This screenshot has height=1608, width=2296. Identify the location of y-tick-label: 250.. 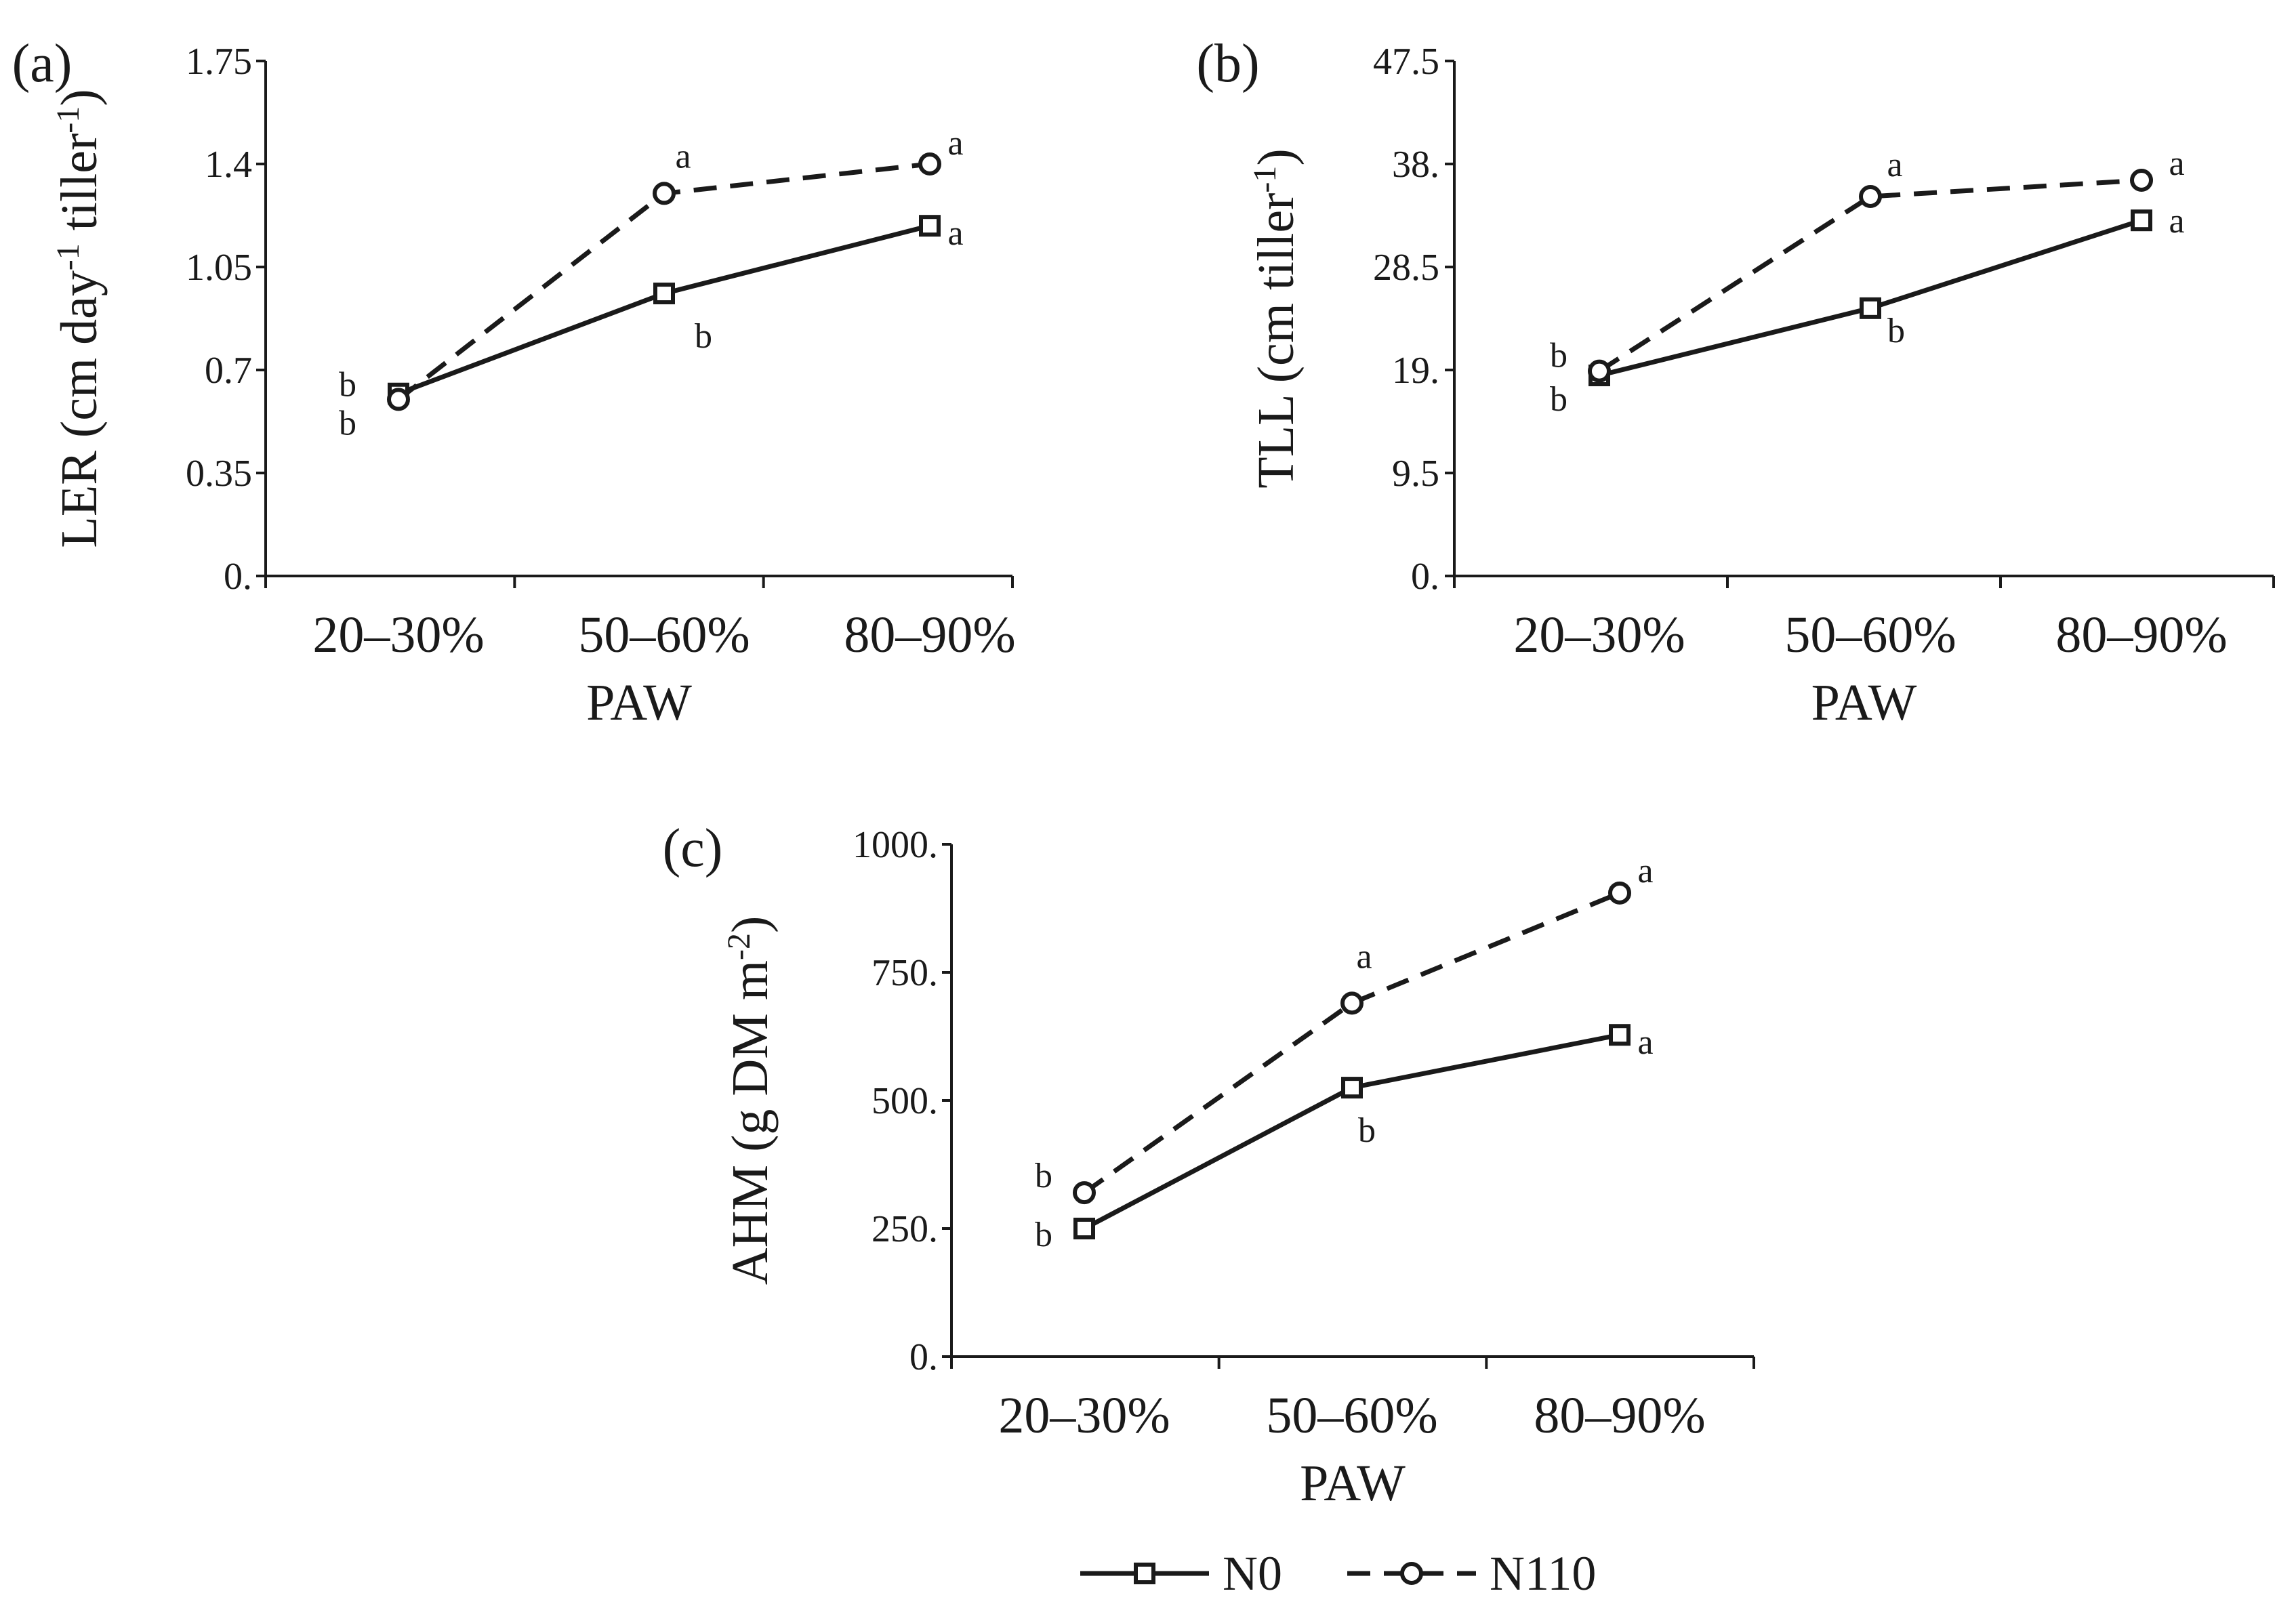
(905, 1229).